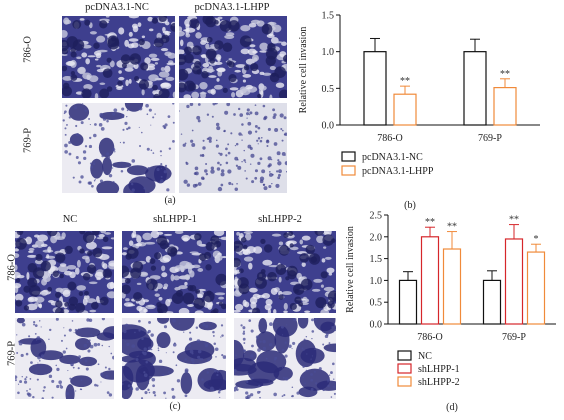 This screenshot has height=420, width=564. I want to click on bar, so click(405, 109).